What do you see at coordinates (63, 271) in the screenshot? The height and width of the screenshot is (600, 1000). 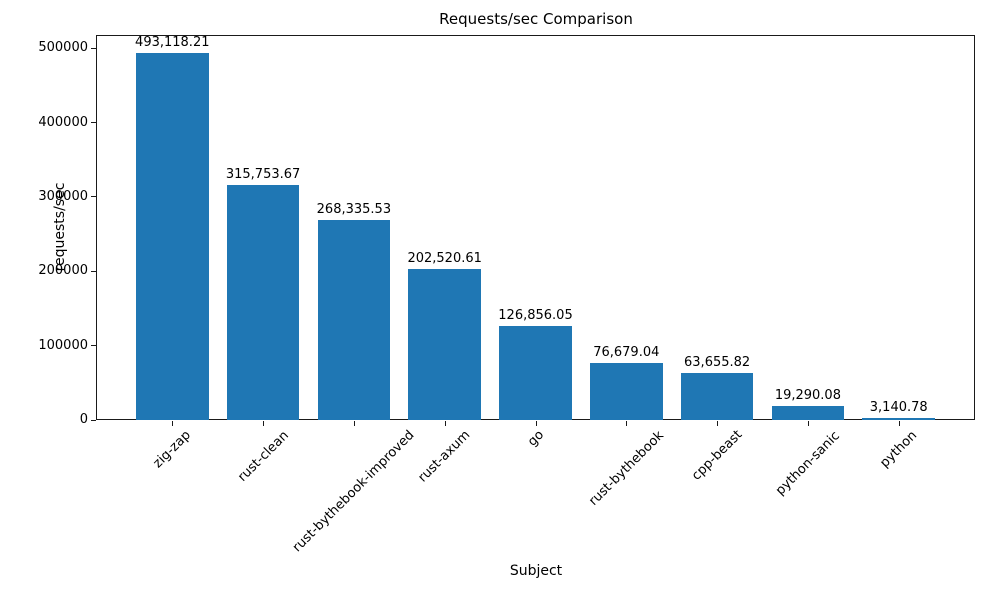 I see `y-tick-label: 200000` at bounding box center [63, 271].